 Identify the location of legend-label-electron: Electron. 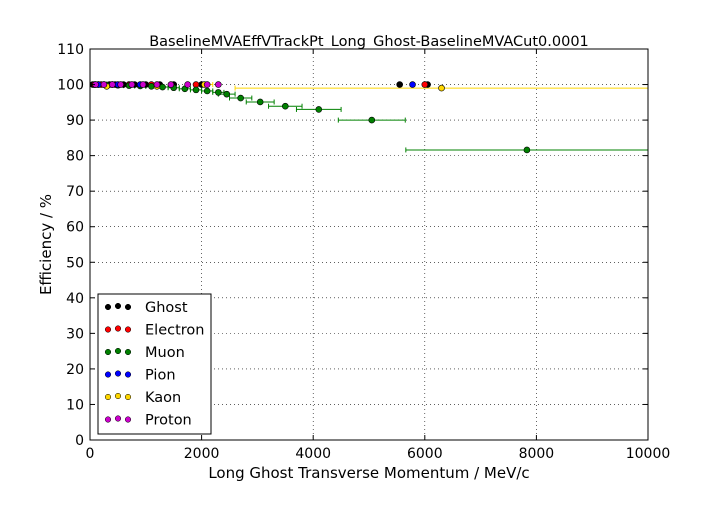
(174, 331).